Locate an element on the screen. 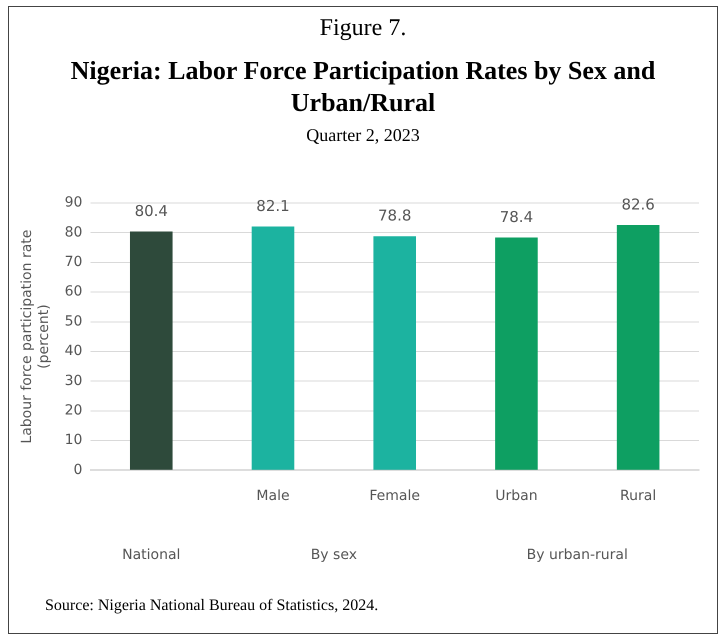  x-tick-label: Urban is located at coordinates (516, 496).